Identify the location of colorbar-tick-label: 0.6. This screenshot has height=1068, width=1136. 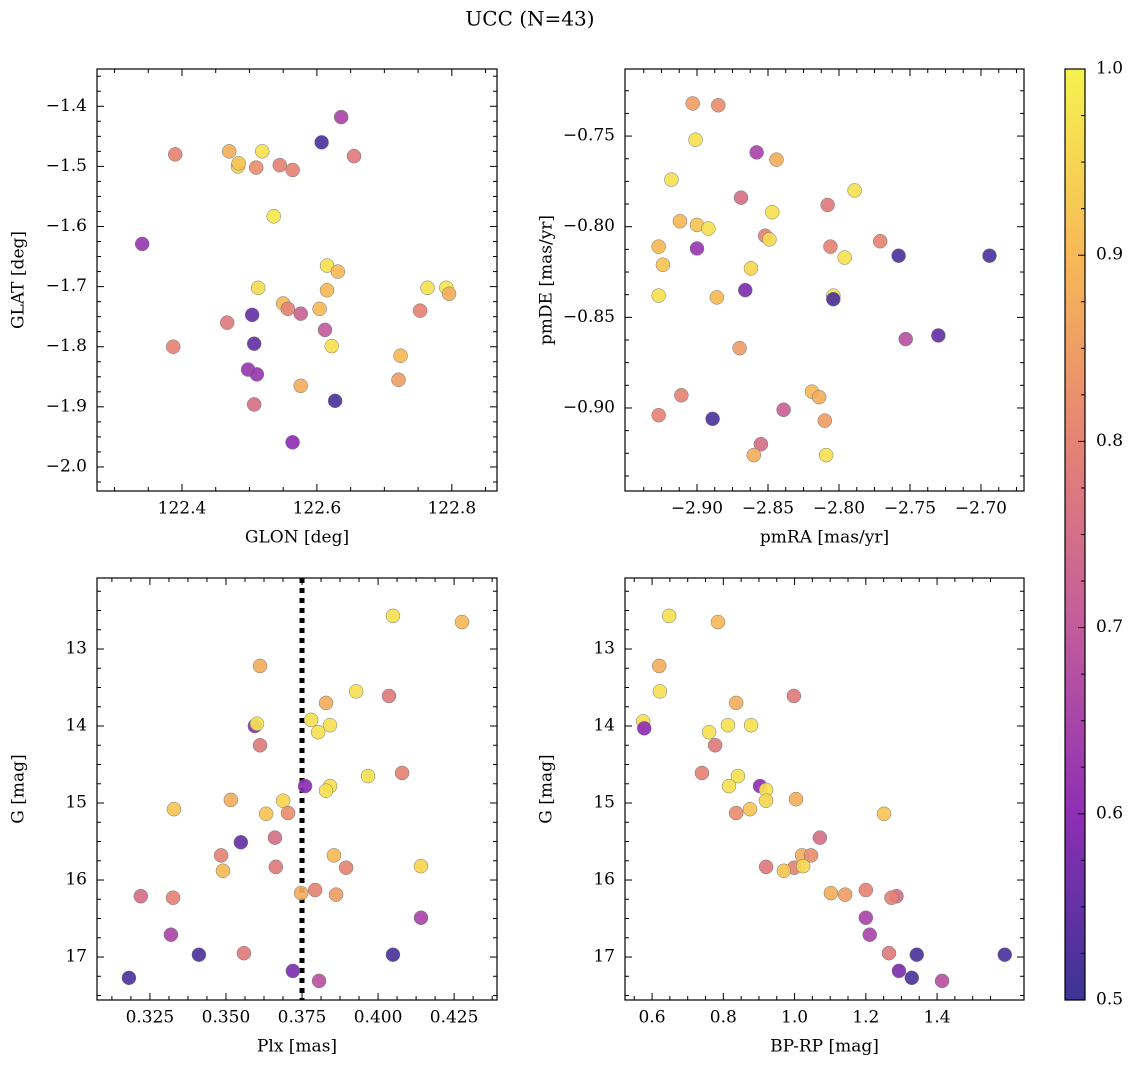
(1109, 813).